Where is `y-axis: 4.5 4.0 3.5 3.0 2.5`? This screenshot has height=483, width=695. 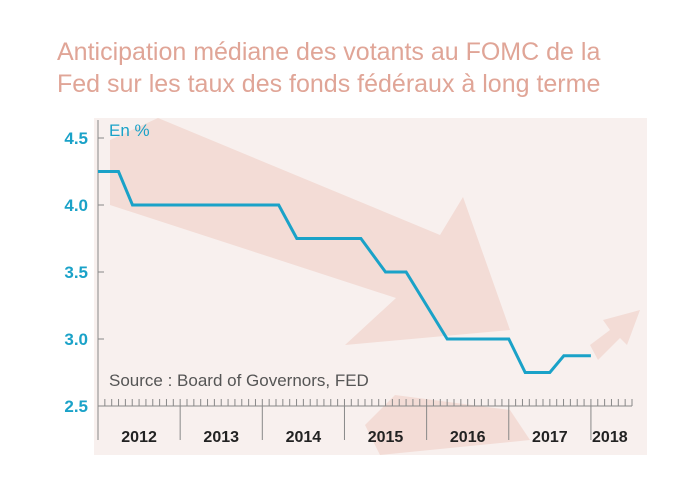 y-axis: 4.5 4.0 3.5 3.0 2.5 is located at coordinates (84, 280).